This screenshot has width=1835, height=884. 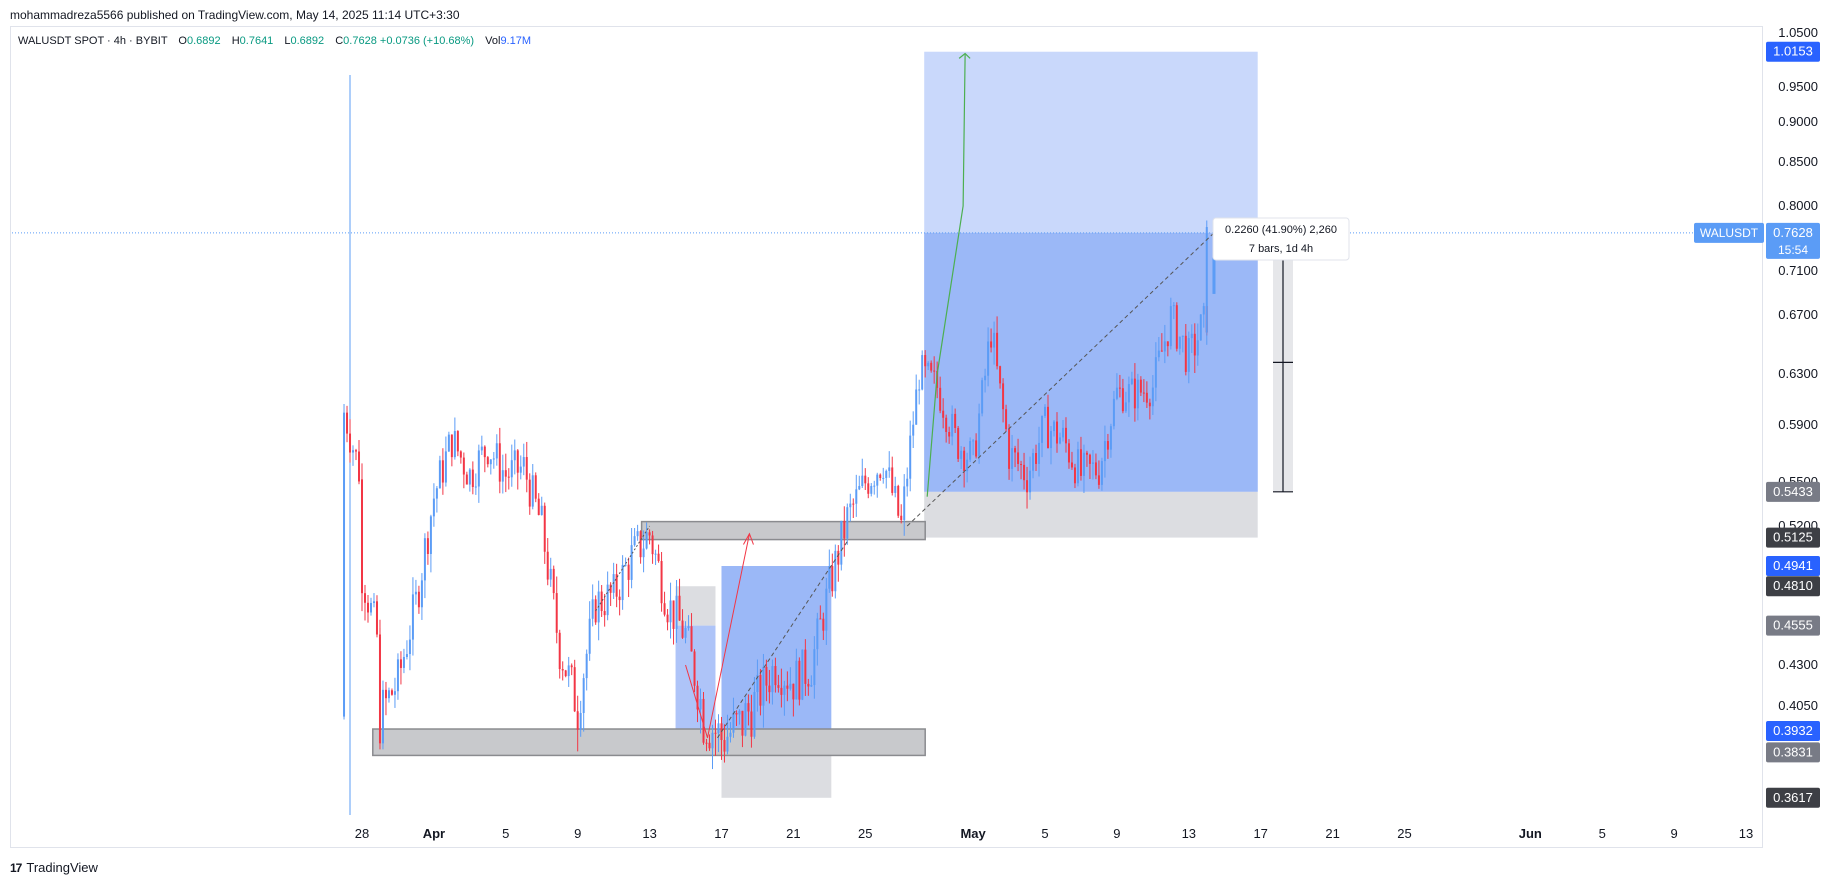 I want to click on time-axis: 28 Apr 5 9 13 17 21 25 May 5 9 13 17 21 25 Jun 5 9 13, so click(x=1054, y=833).